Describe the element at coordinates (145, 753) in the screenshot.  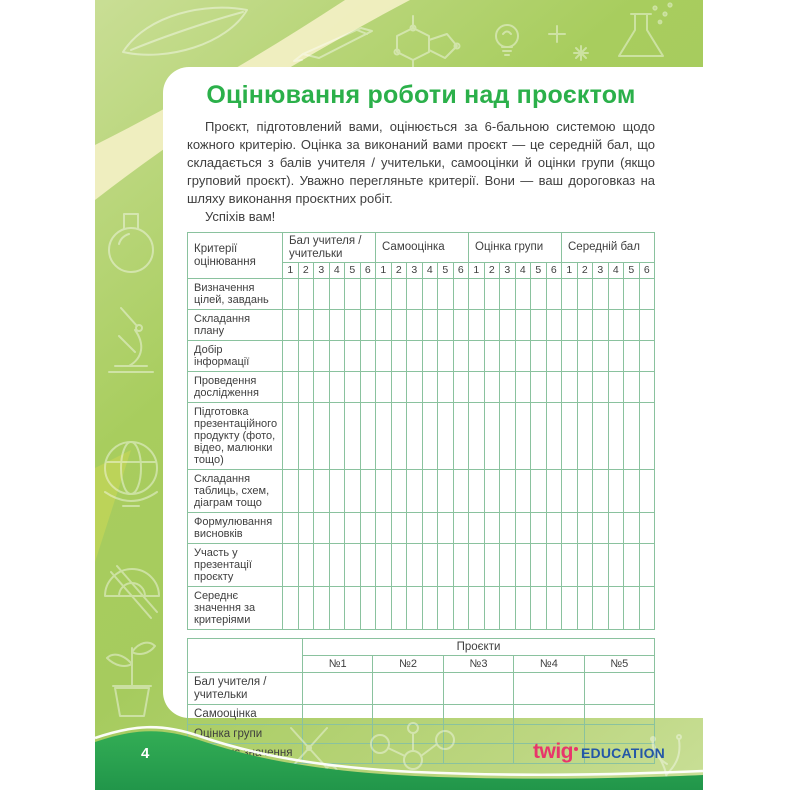
I see `page-number: 4` at that location.